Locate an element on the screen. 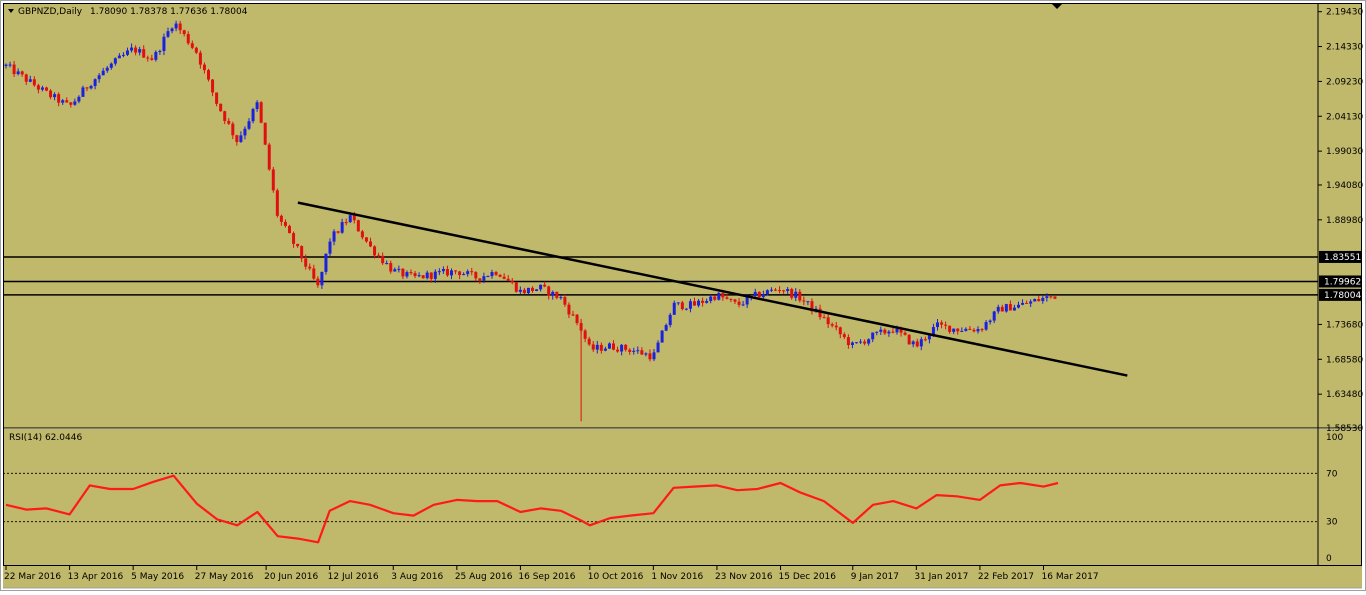  ohlc-label: 1.78090 1.78378 1.77636 1.78004 is located at coordinates (169, 12).